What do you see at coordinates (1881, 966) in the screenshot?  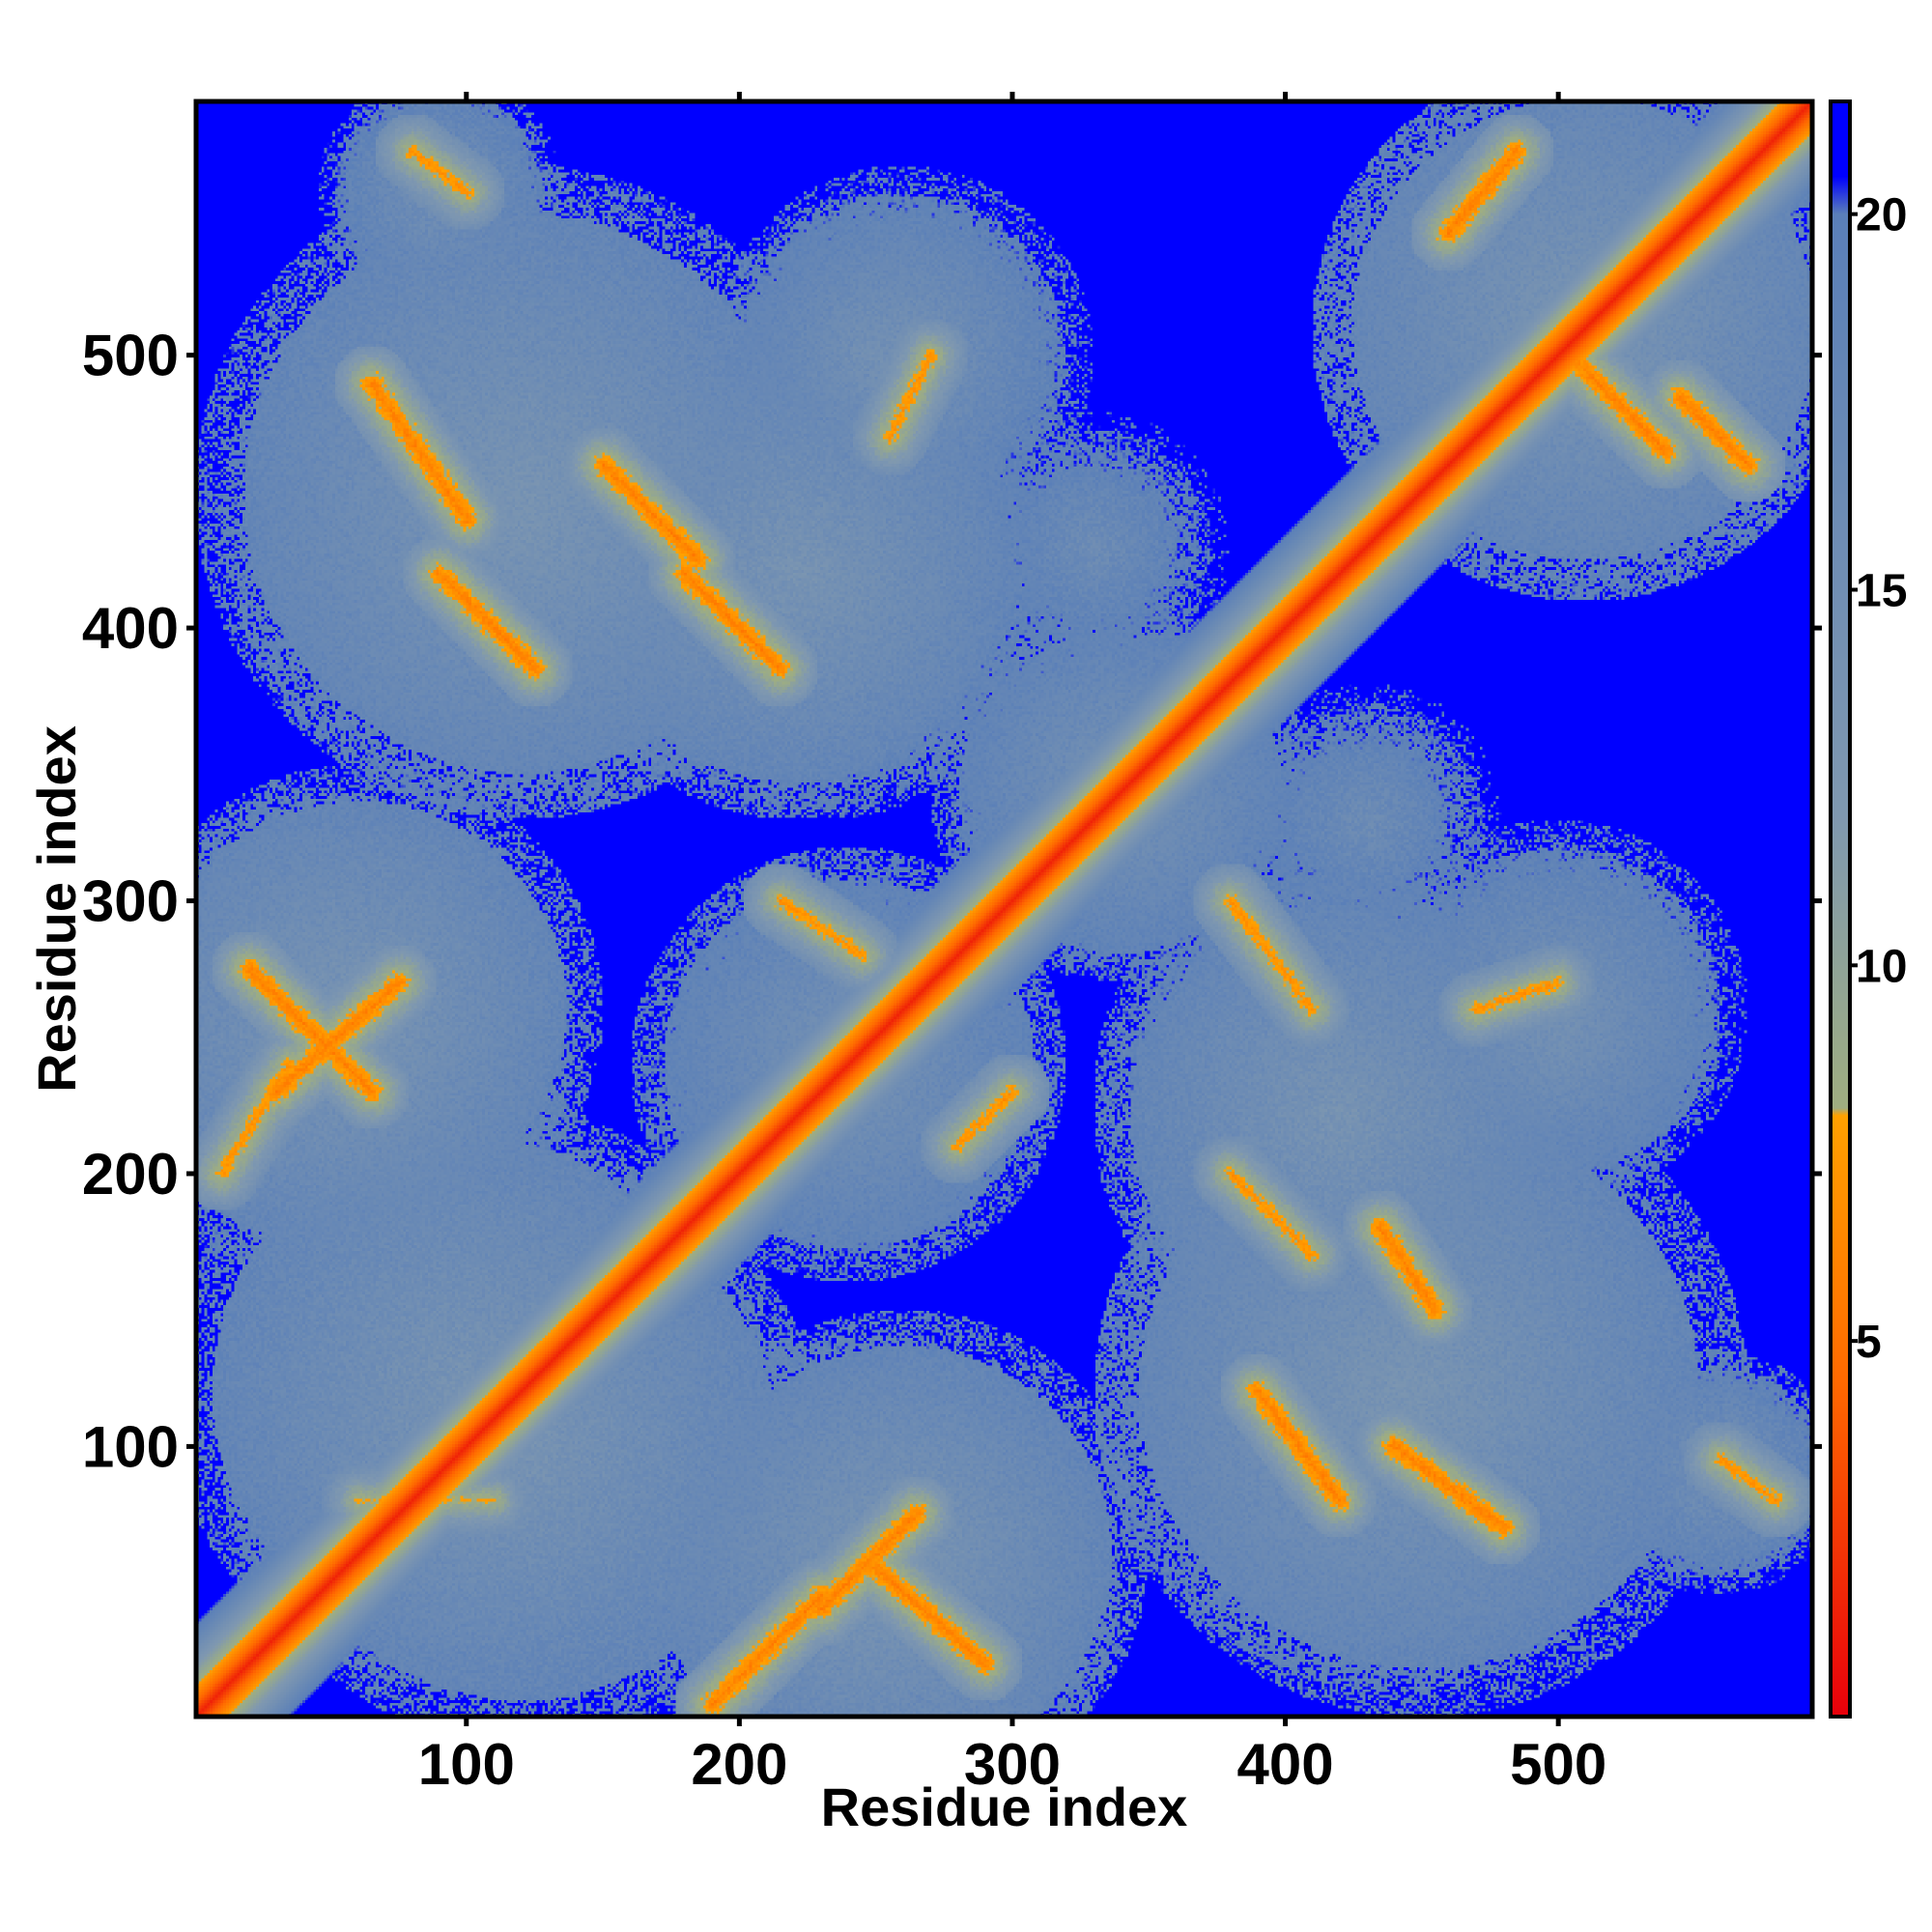 I see `colorbar-tick-label: 10` at bounding box center [1881, 966].